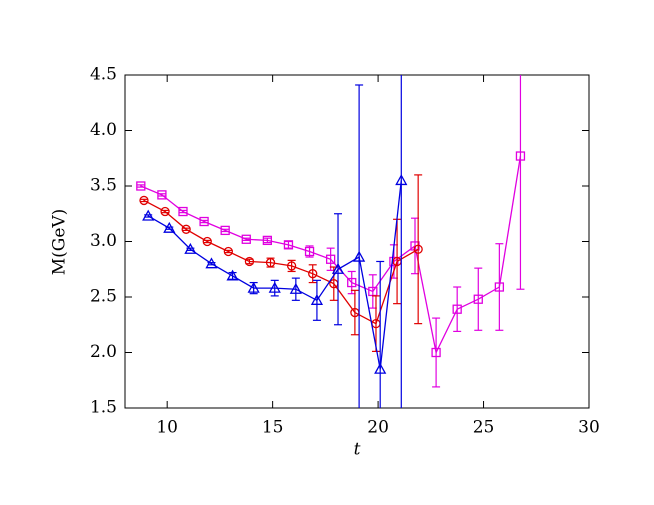 The width and height of the screenshot is (654, 505). Describe the element at coordinates (484, 428) in the screenshot. I see `x-tick-label: 25` at that location.